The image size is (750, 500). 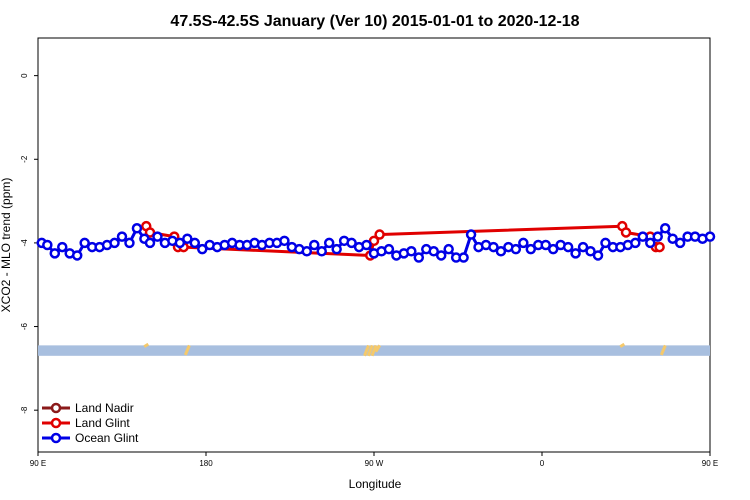 I want to click on x-tick-label-1: 180, so click(x=206, y=463).